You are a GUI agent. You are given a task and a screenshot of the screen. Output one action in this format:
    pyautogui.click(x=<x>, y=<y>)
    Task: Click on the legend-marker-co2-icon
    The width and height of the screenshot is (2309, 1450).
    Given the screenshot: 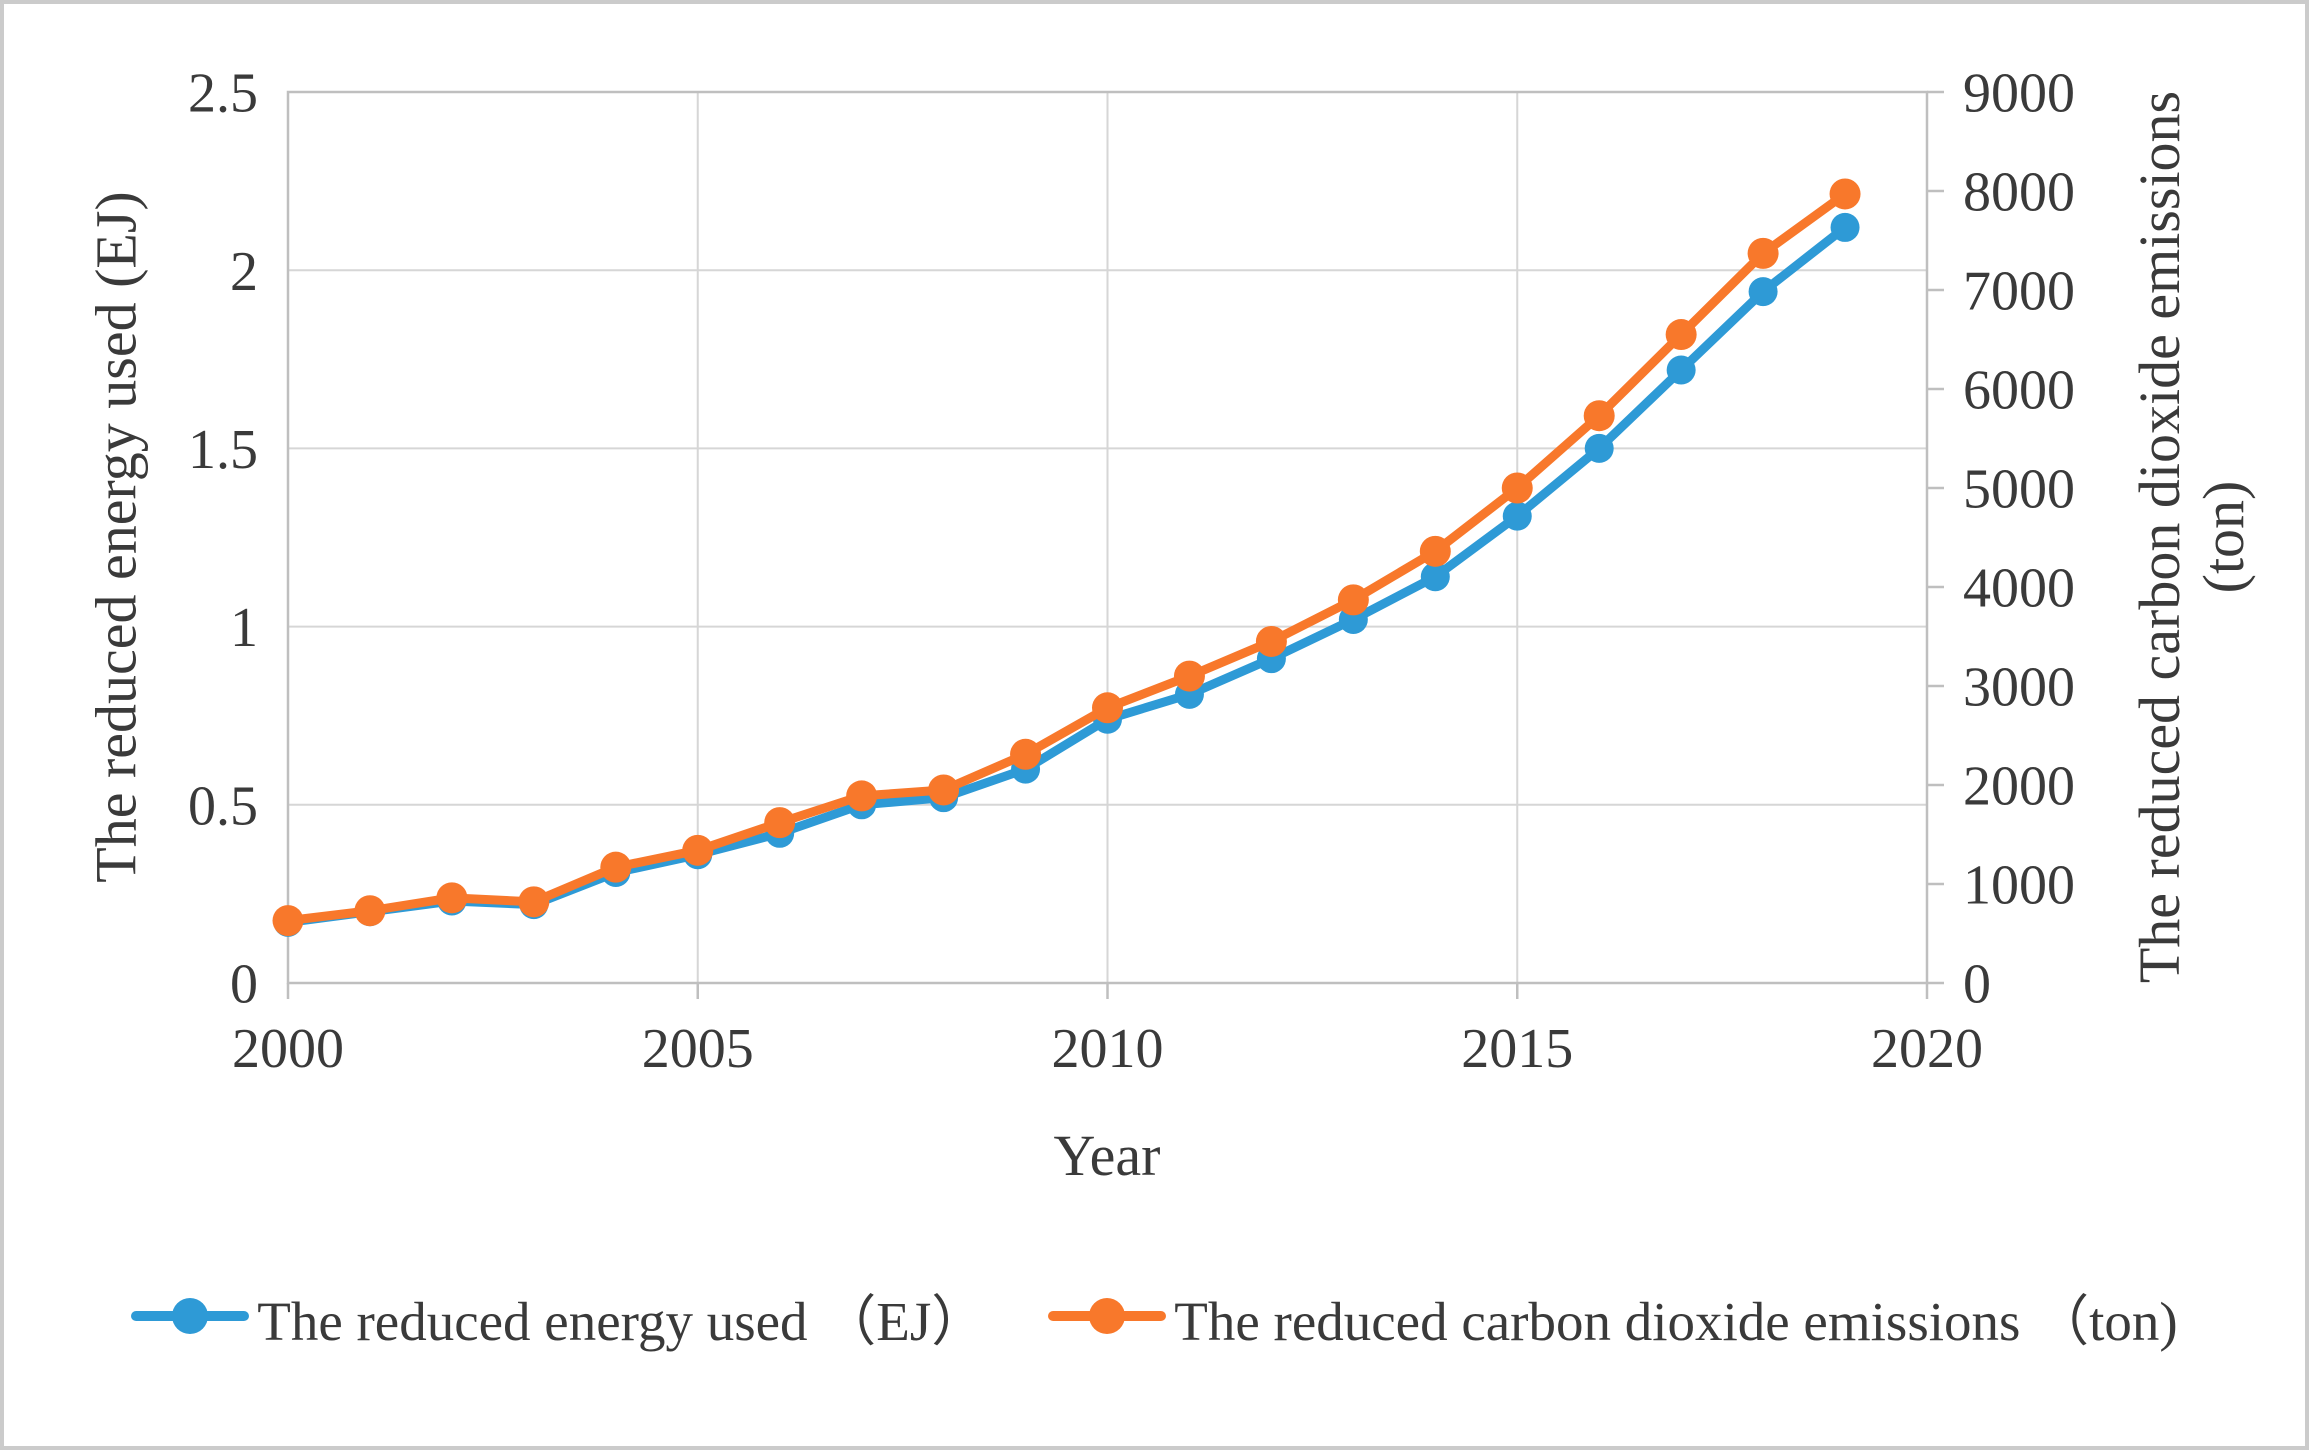 What is the action you would take?
    pyautogui.click(x=1107, y=1316)
    